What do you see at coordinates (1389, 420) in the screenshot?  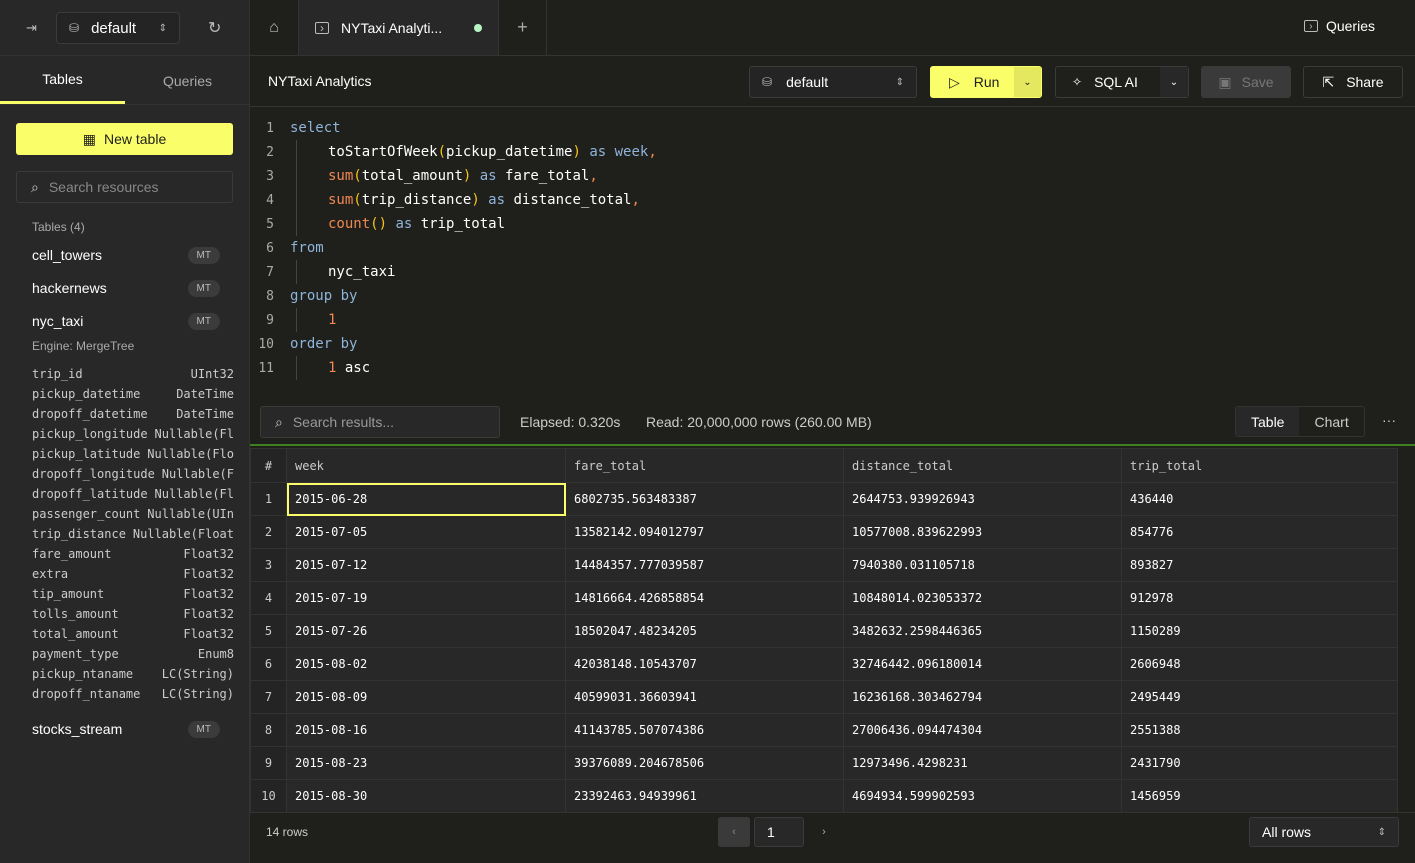 I see `more-options-icon: ···` at bounding box center [1389, 420].